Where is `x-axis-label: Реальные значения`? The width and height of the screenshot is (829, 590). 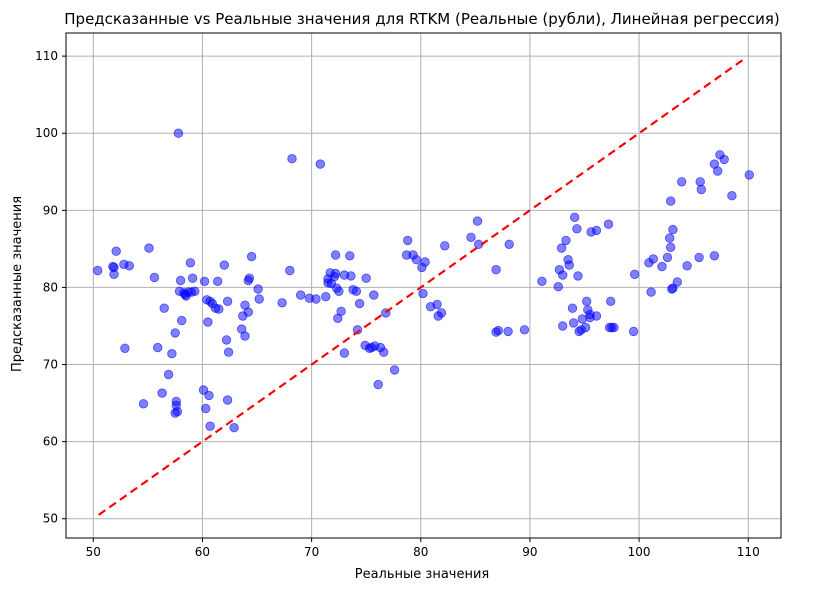 x-axis-label: Реальные значения is located at coordinates (422, 574).